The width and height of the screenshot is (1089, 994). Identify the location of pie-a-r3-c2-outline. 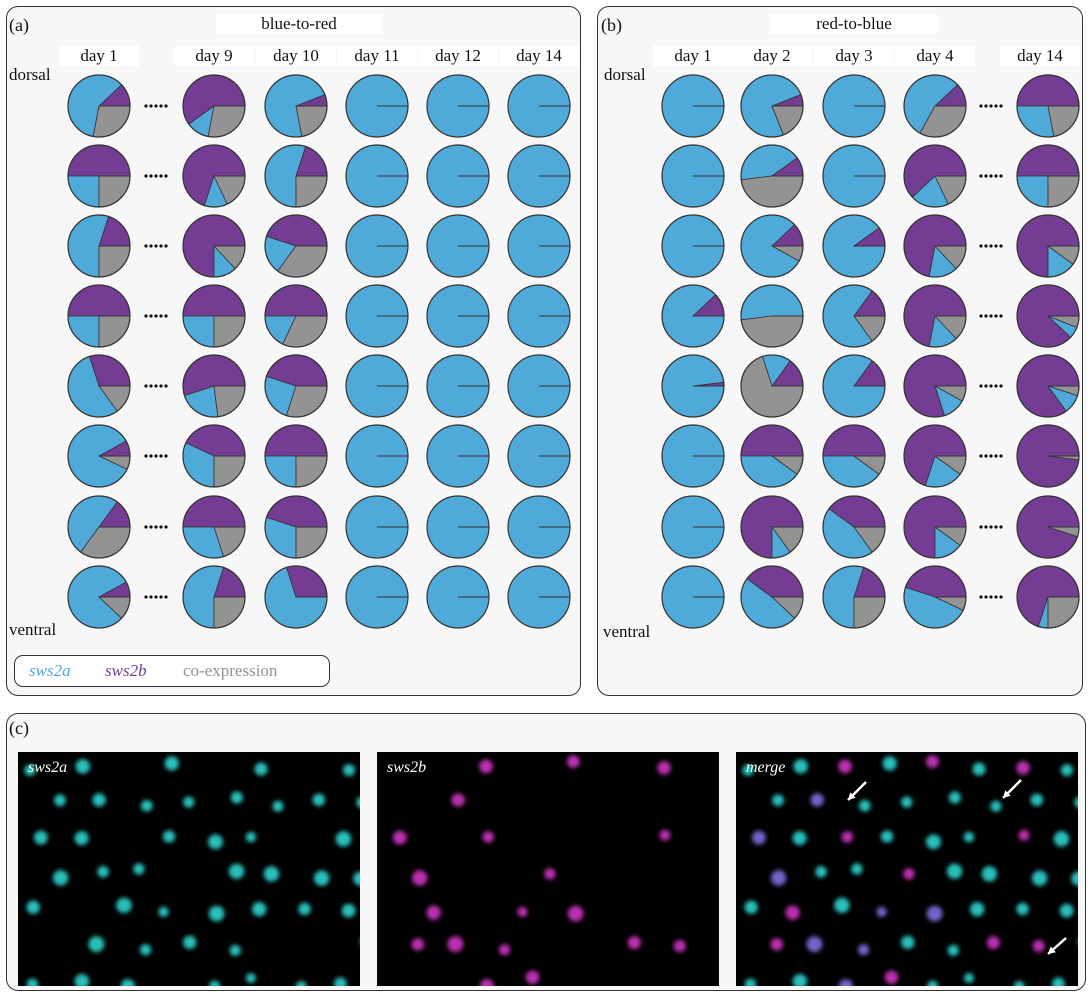
(214, 246).